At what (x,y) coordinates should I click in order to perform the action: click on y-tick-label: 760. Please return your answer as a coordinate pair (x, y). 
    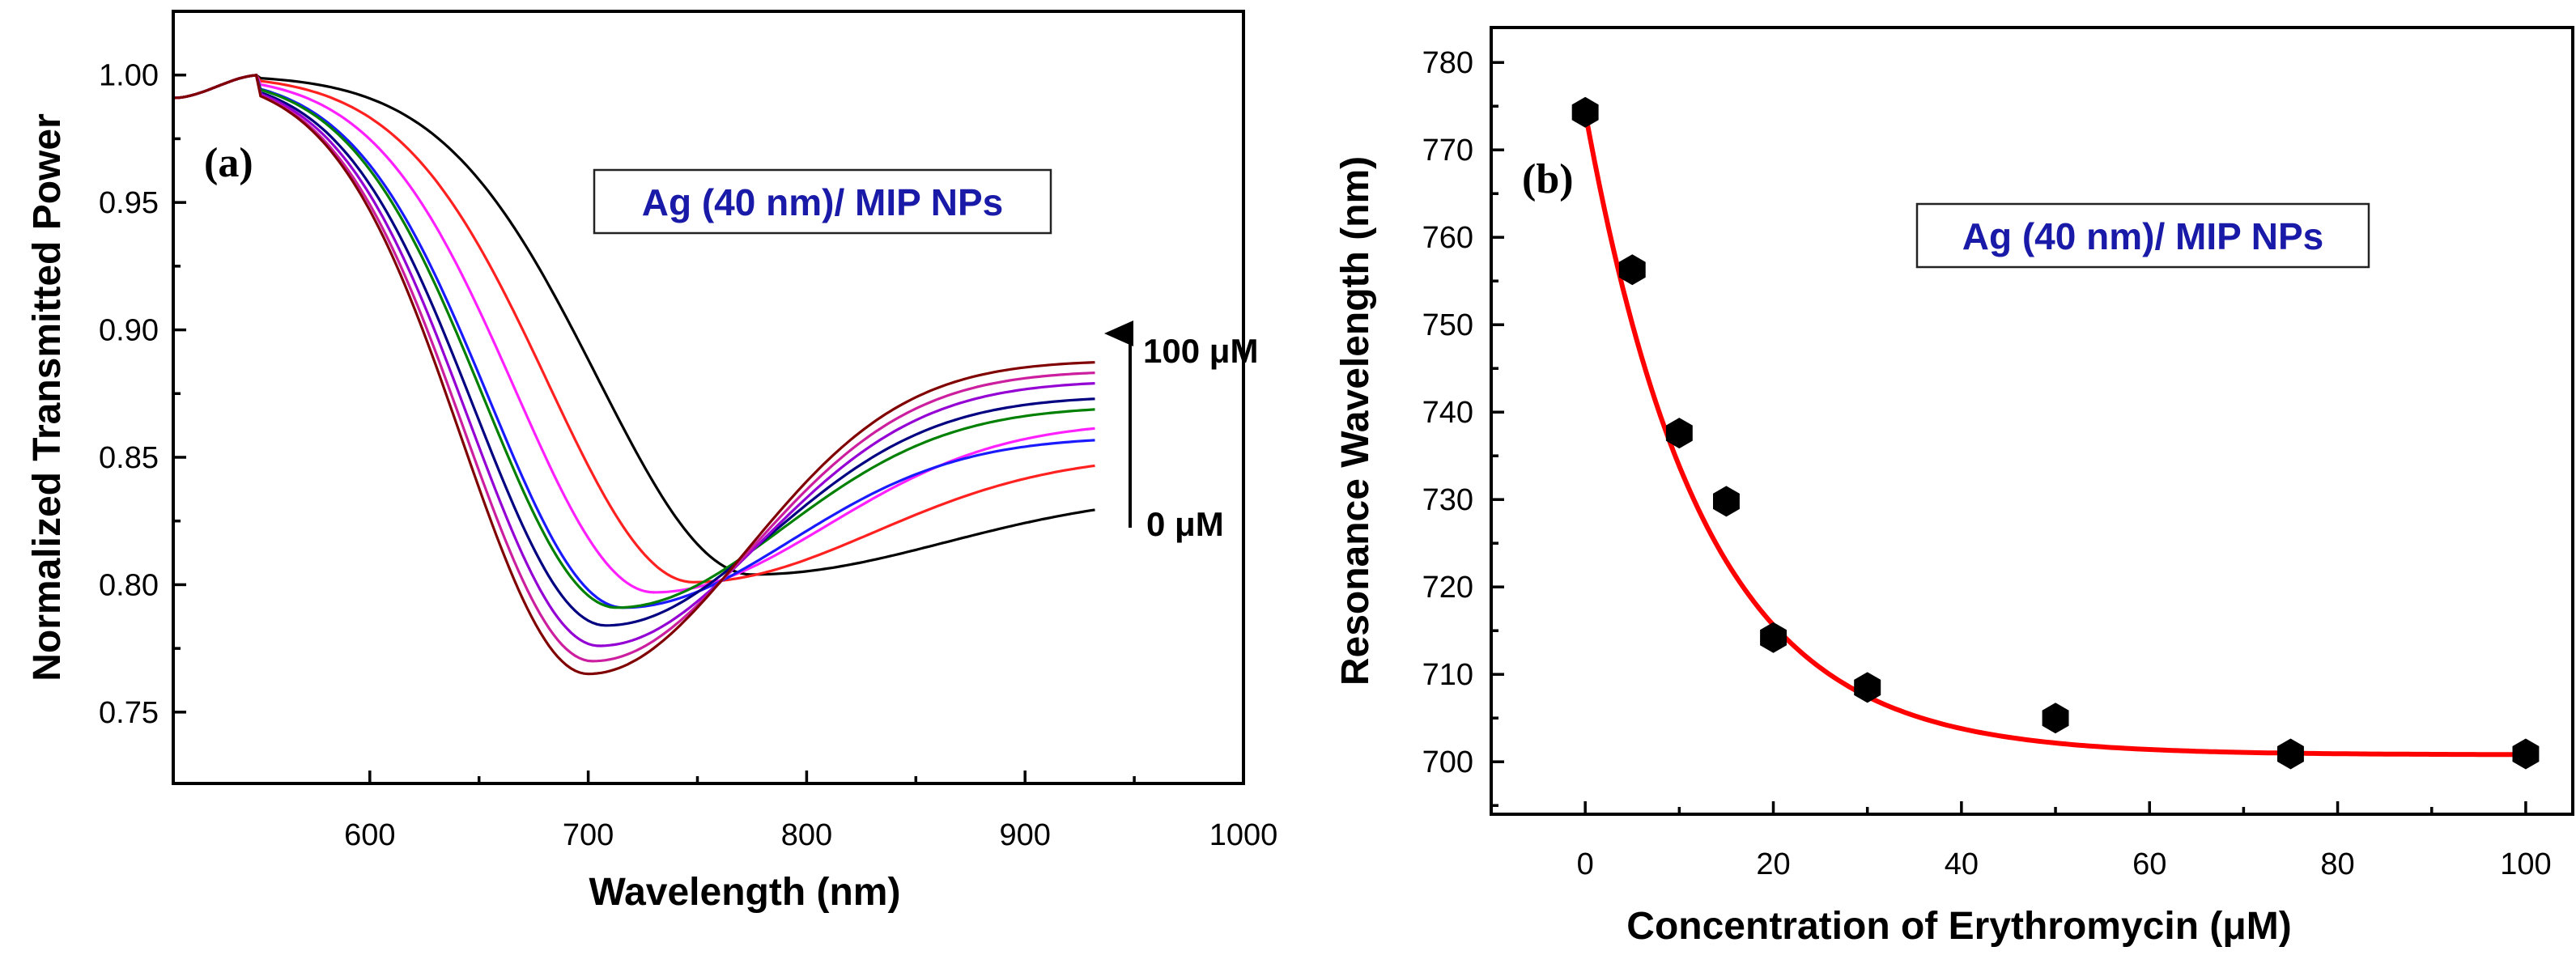
    Looking at the image, I should click on (1447, 238).